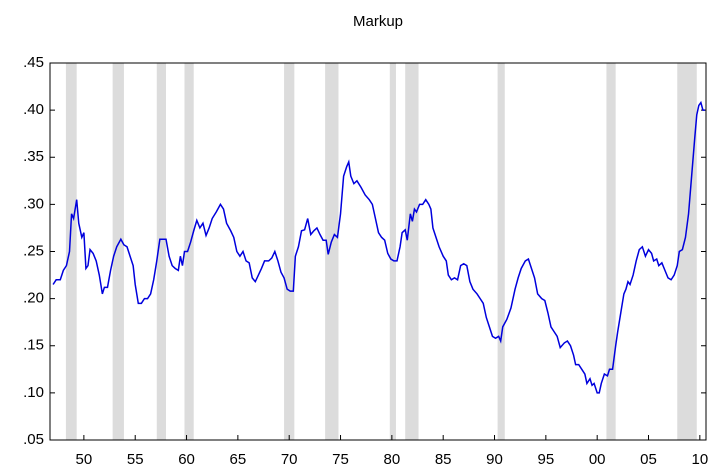  Describe the element at coordinates (238, 459) in the screenshot. I see `x-tick-label: 65` at that location.